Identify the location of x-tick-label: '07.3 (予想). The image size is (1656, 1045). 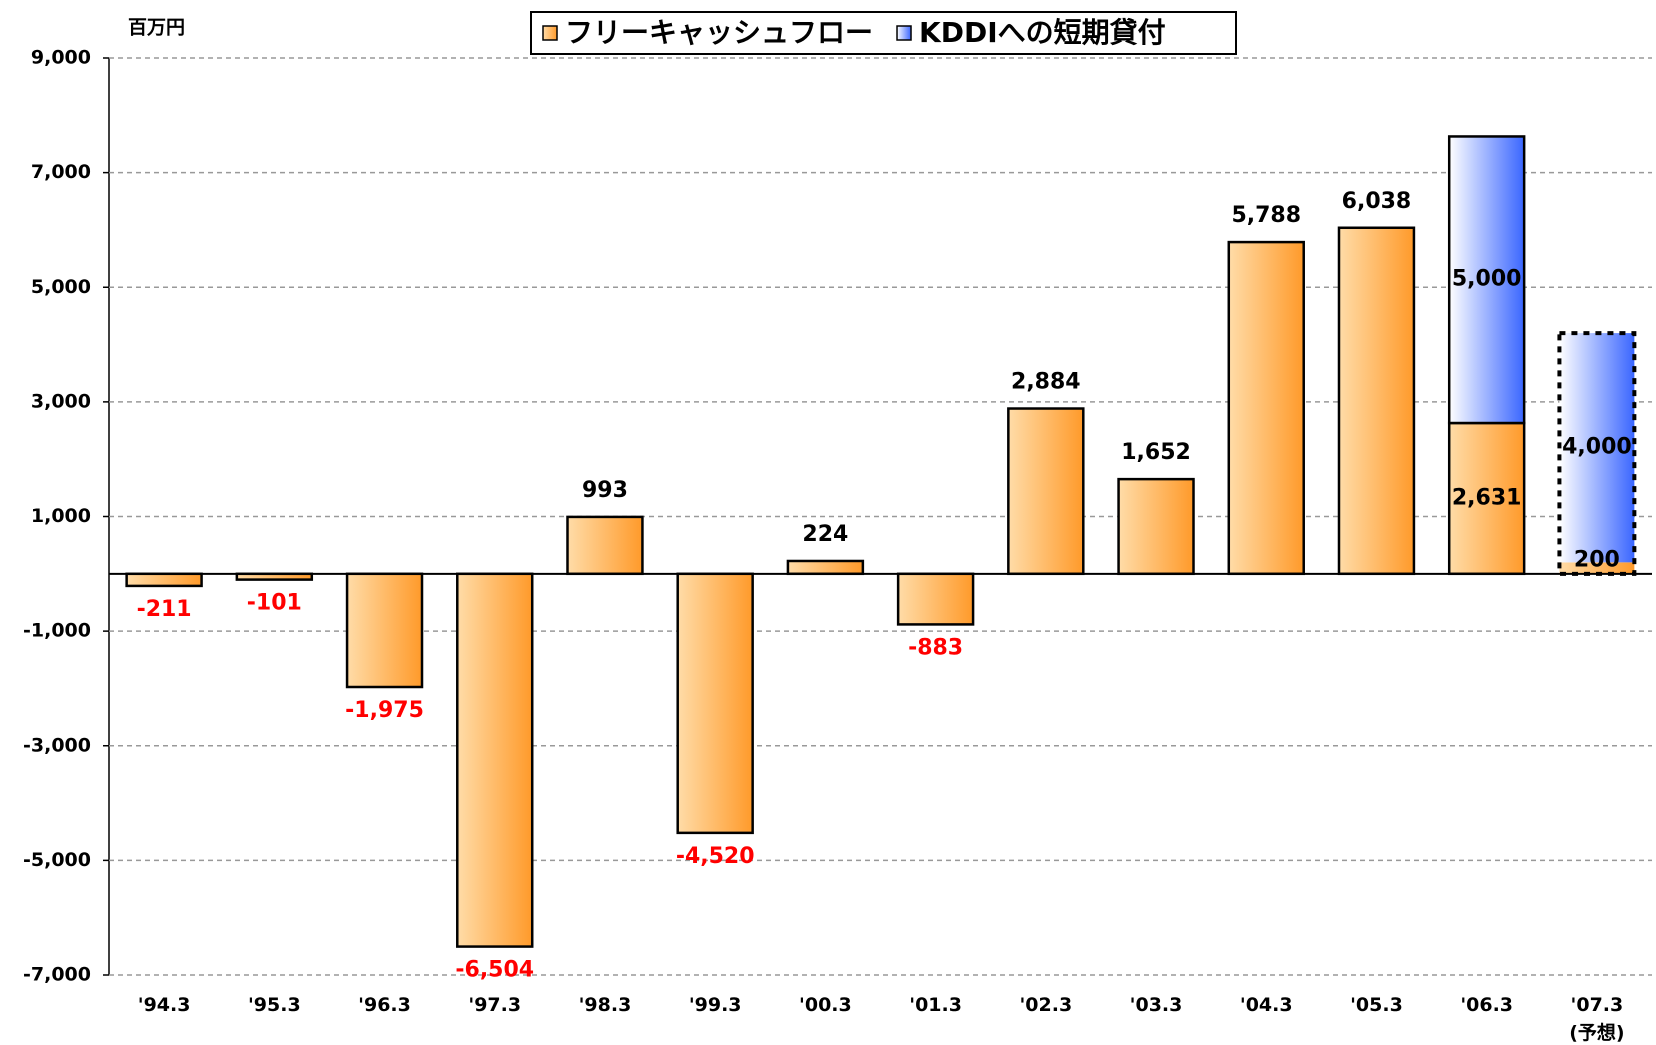
(1596, 1019).